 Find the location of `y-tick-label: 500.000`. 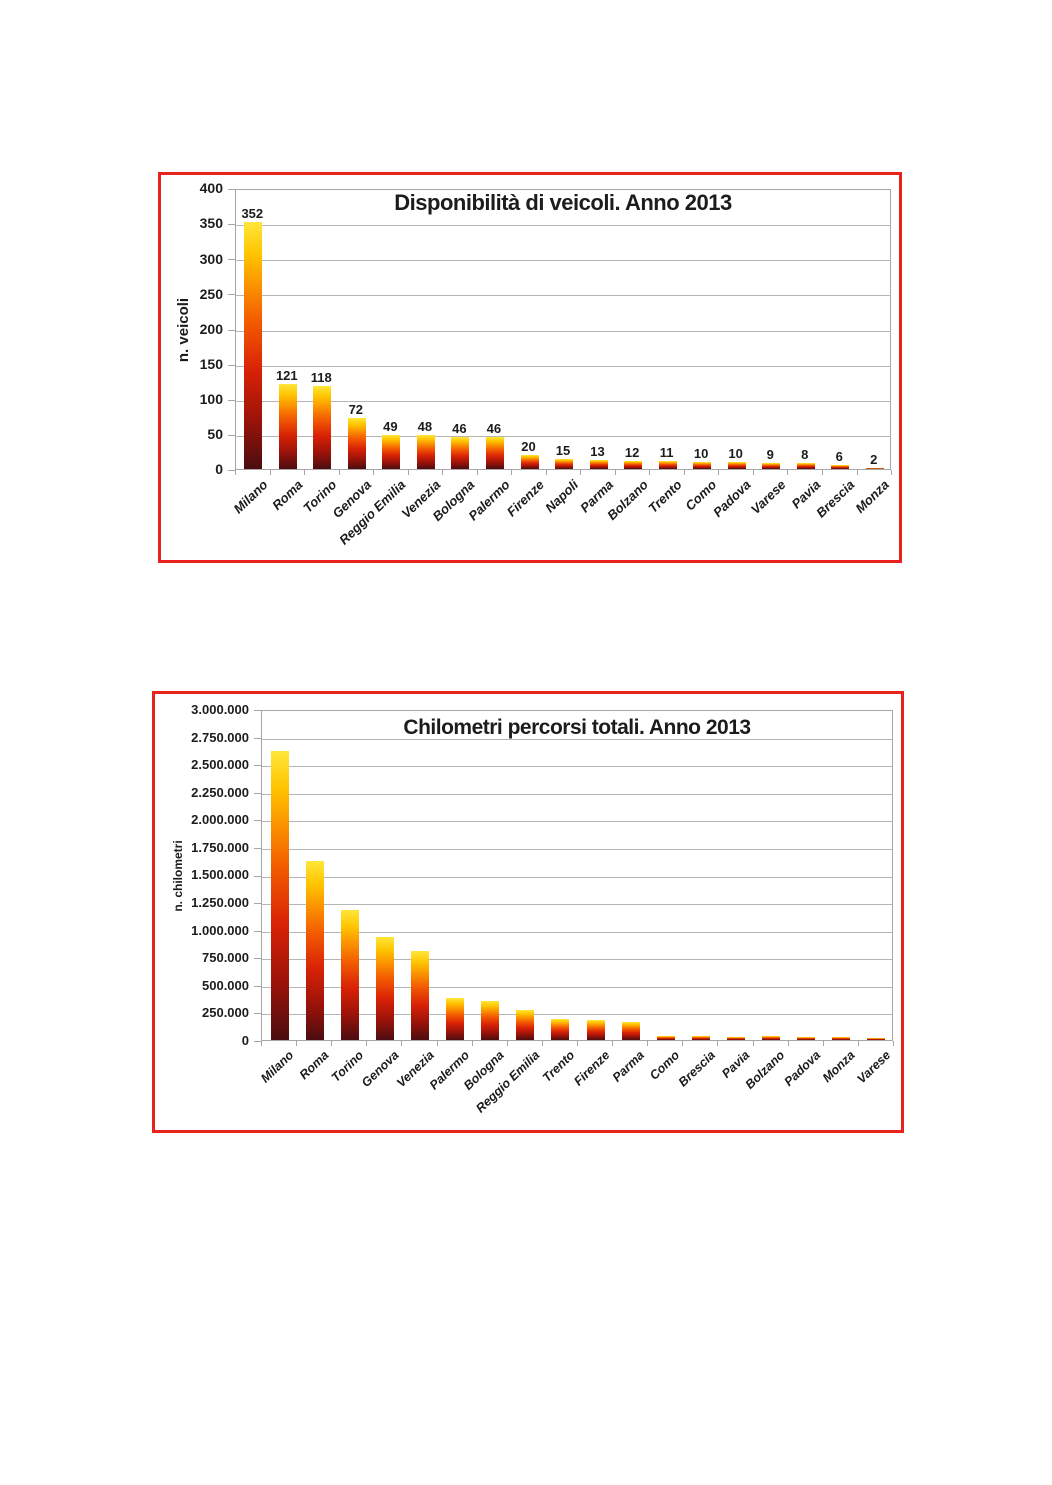

y-tick-label: 500.000 is located at coordinates (225, 985).